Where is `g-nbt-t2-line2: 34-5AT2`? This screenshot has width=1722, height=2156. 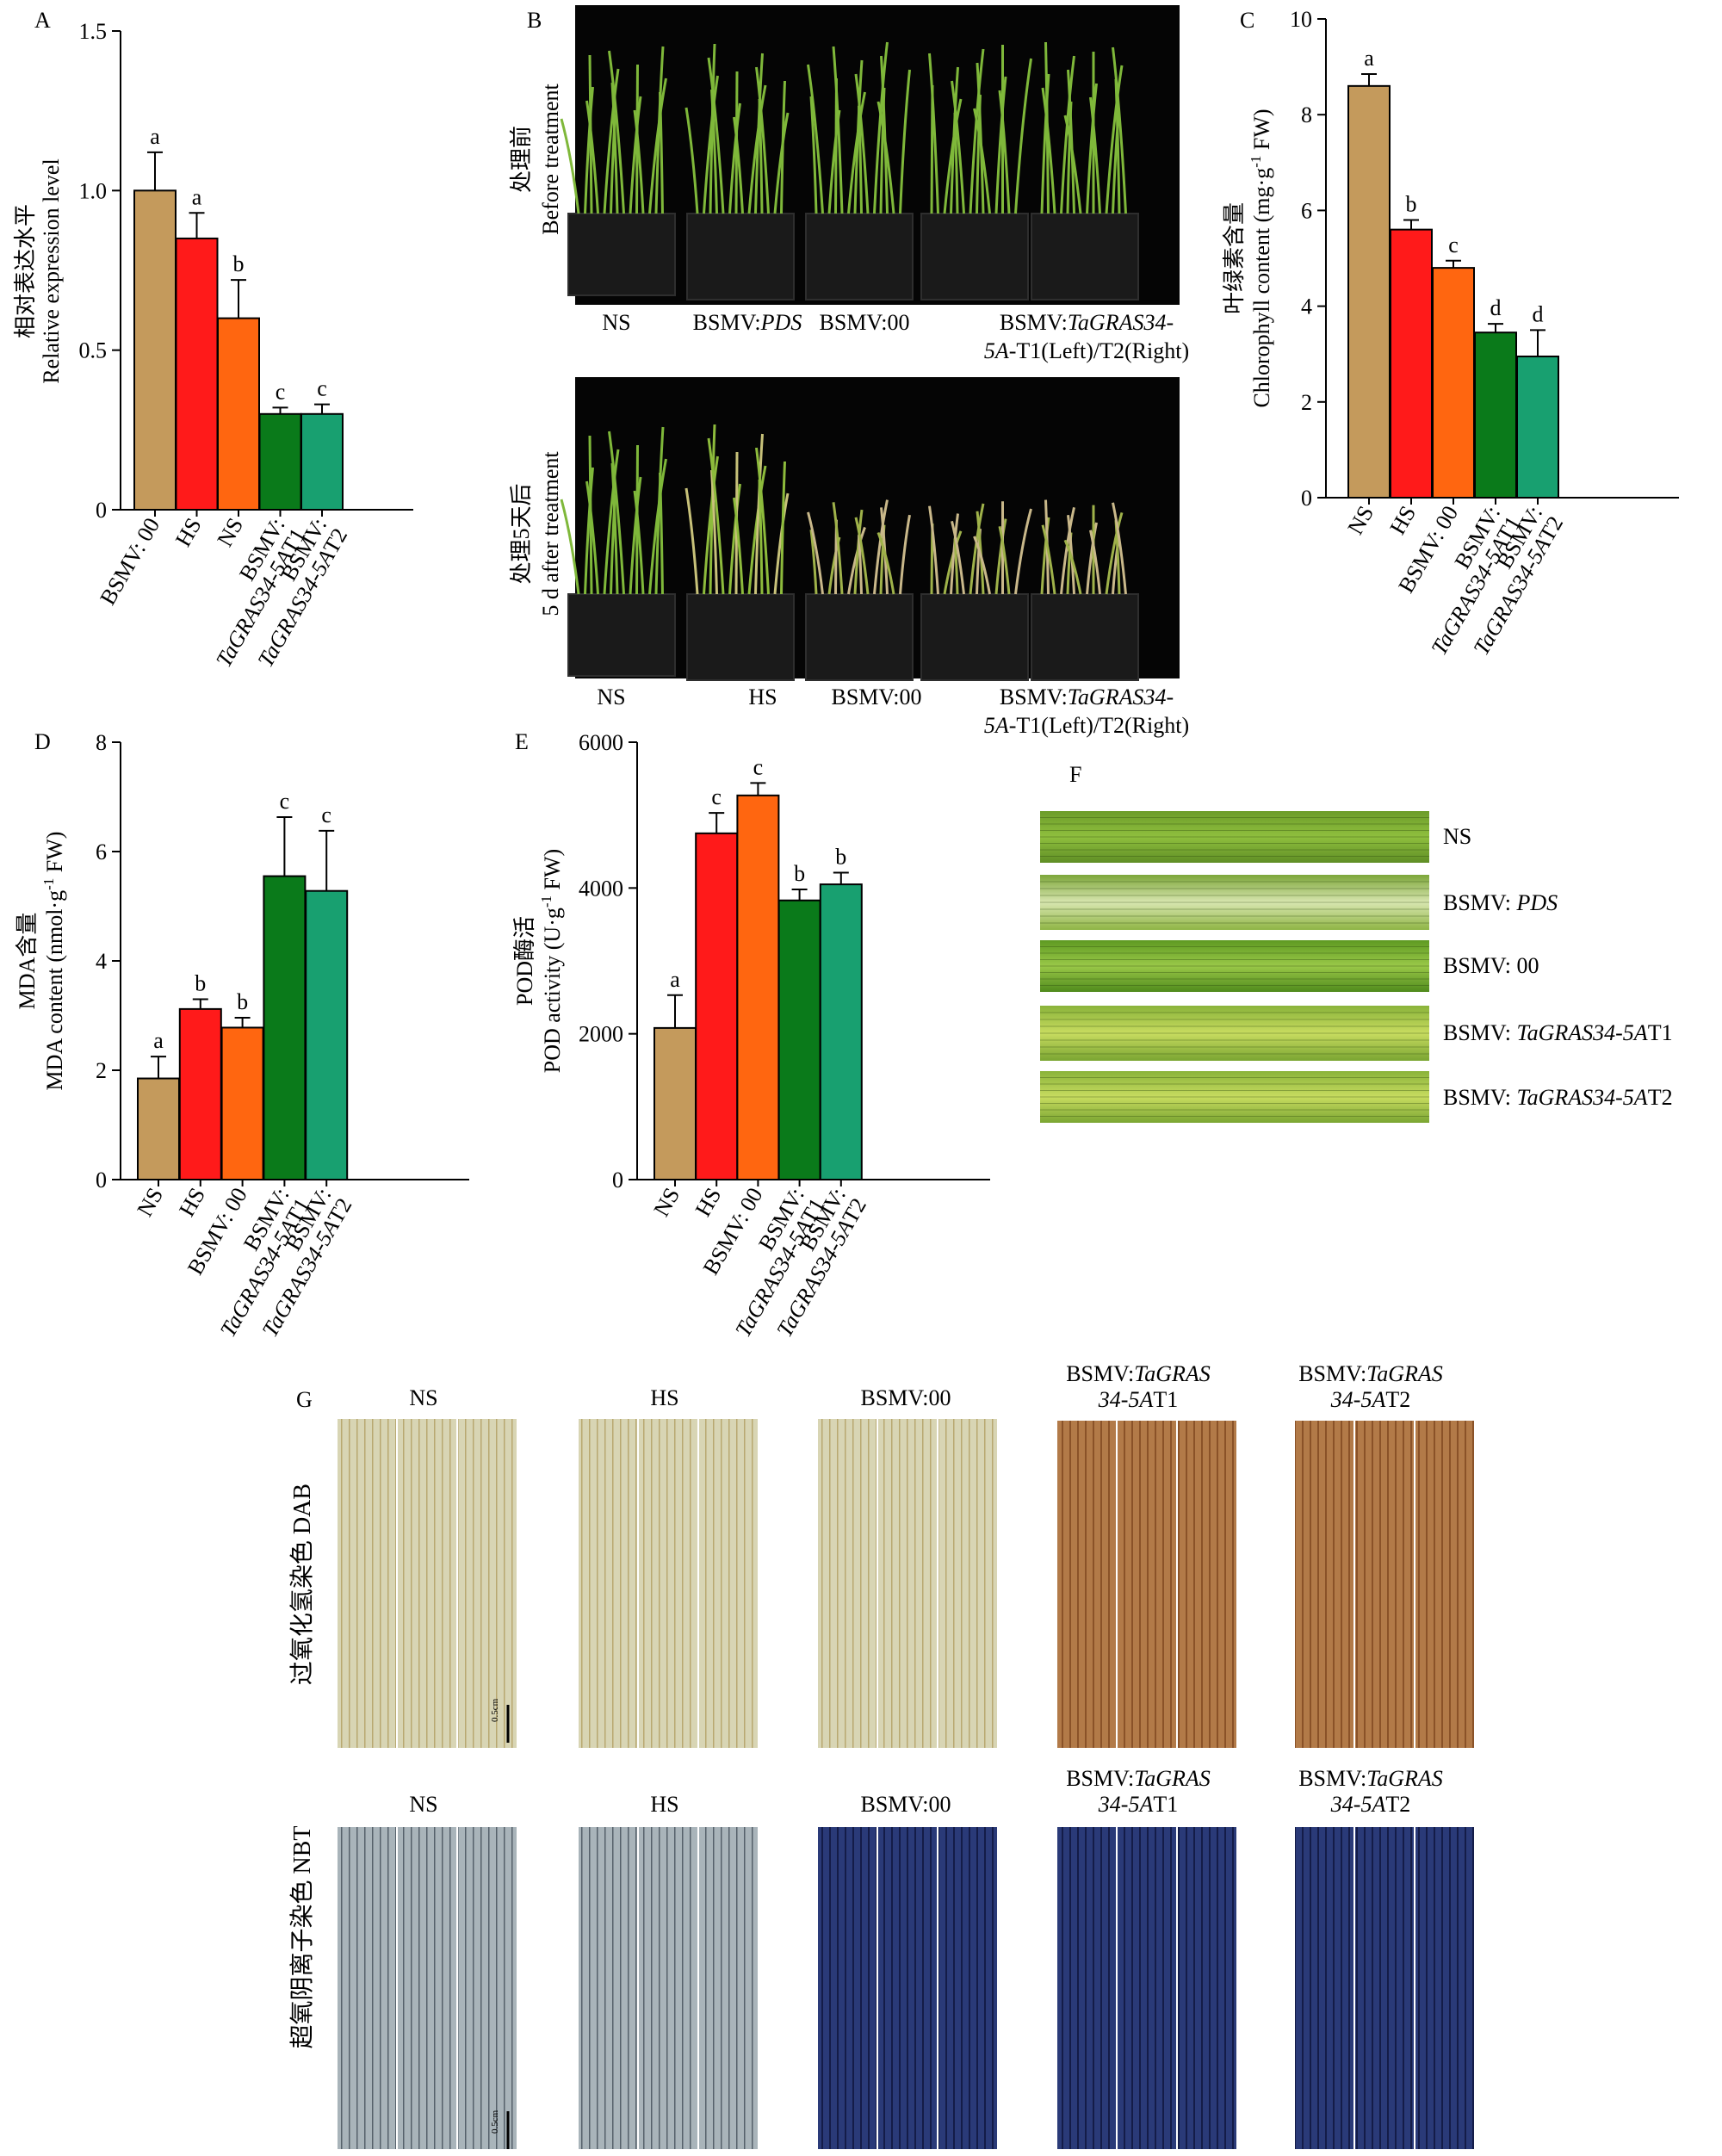
g-nbt-t2-line2: 34-5AT2 is located at coordinates (1370, 1804).